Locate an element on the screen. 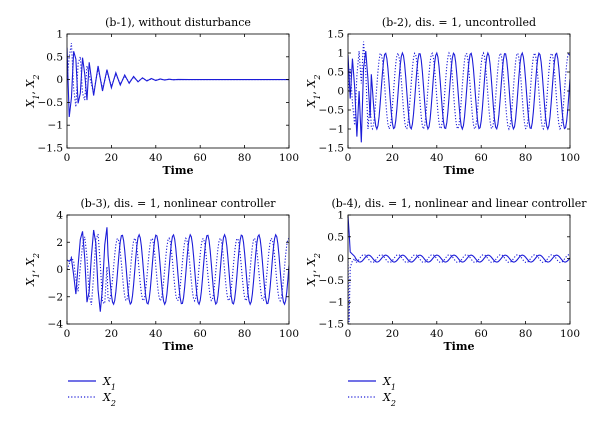  panel-title: (b-2), dis. = 1, uncontrolled is located at coordinates (459, 22).